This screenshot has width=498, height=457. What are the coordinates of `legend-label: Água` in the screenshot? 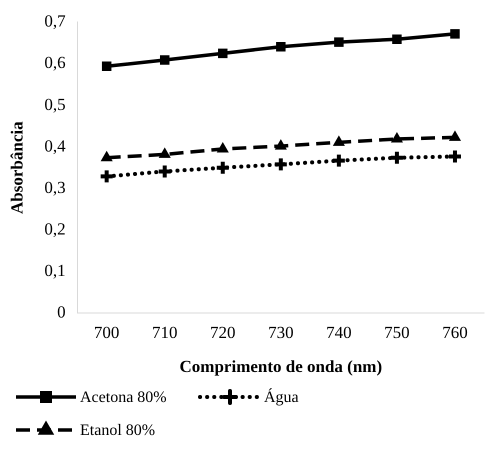 It's located at (281, 397).